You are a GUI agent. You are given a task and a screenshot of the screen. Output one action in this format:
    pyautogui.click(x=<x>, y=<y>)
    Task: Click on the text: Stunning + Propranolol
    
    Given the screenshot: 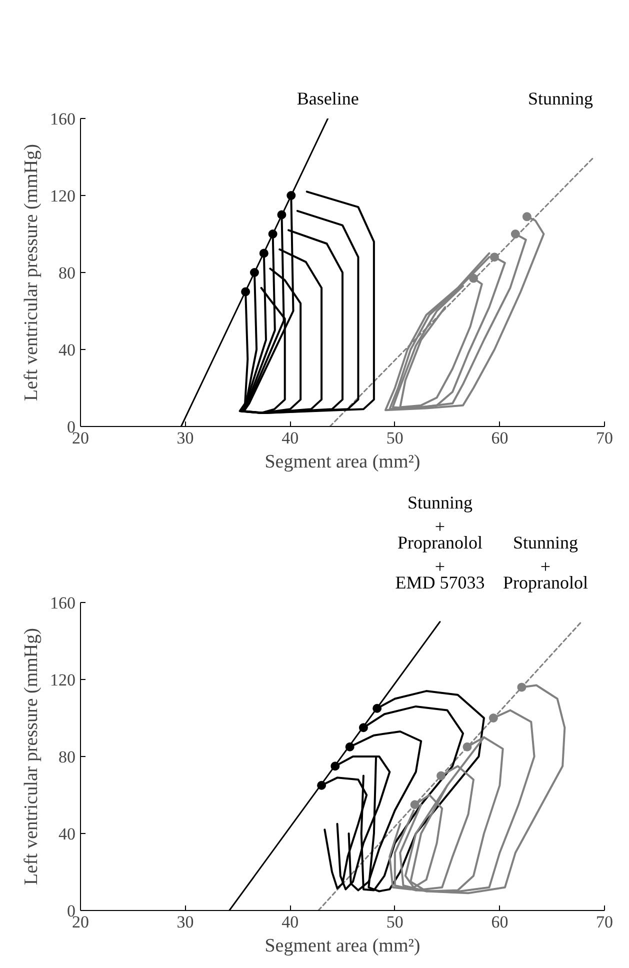 What is the action you would take?
    pyautogui.click(x=545, y=562)
    